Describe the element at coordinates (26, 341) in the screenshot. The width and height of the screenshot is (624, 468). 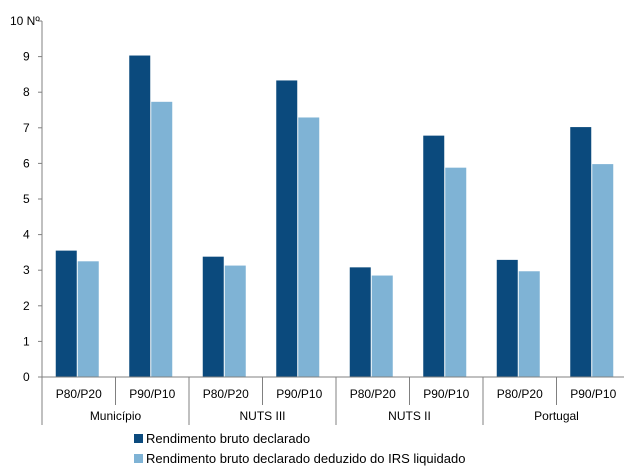
I see `y-tick-label: 1` at that location.